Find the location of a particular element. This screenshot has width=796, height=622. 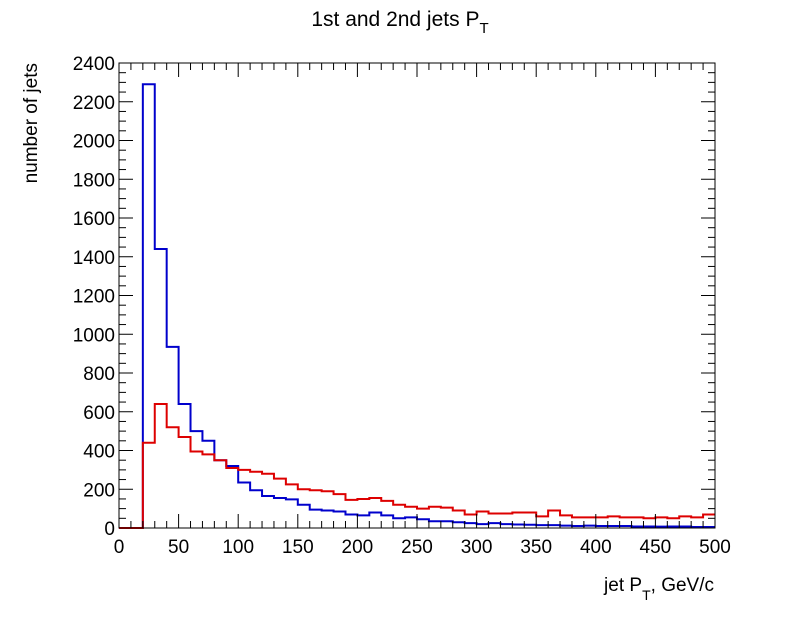

x-tick-label: 450 is located at coordinates (656, 547).